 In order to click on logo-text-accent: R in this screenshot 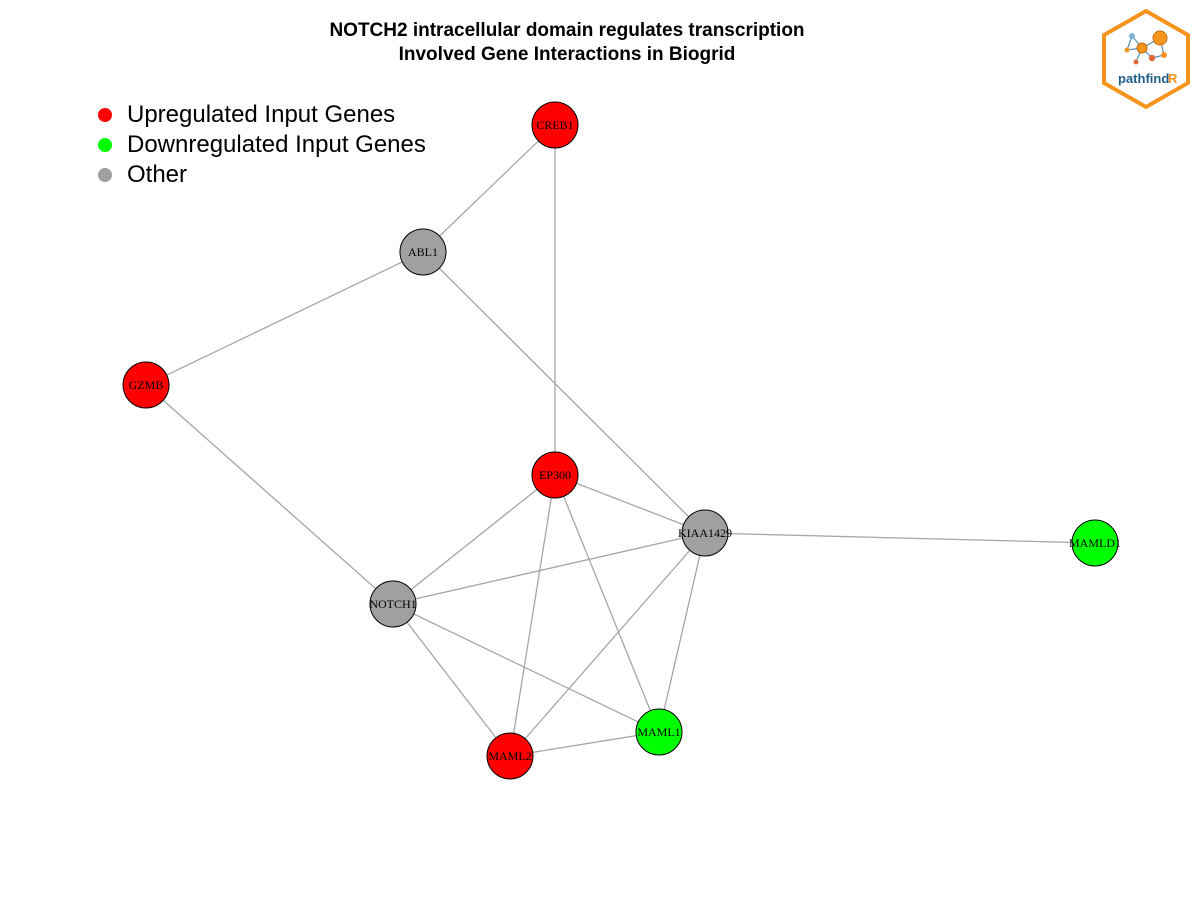, I will do `click(1173, 78)`.